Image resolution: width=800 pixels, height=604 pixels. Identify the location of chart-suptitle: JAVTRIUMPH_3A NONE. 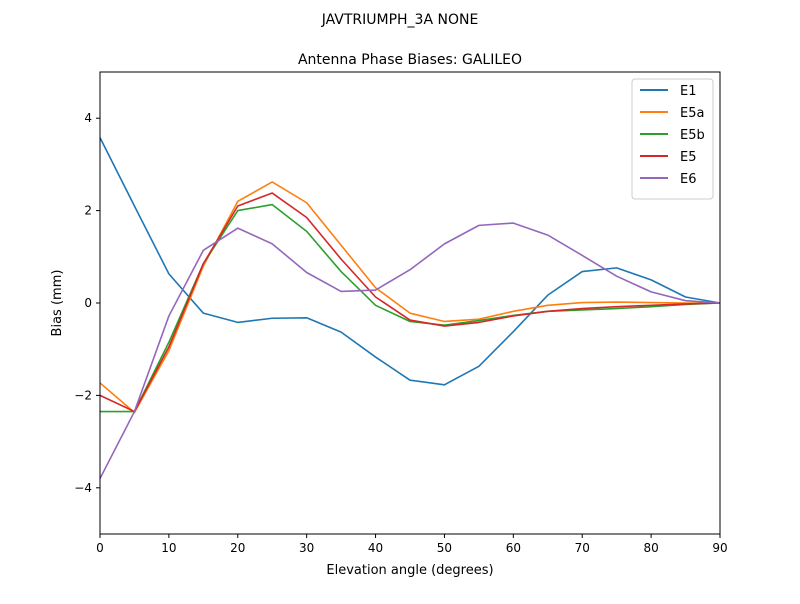
(400, 20).